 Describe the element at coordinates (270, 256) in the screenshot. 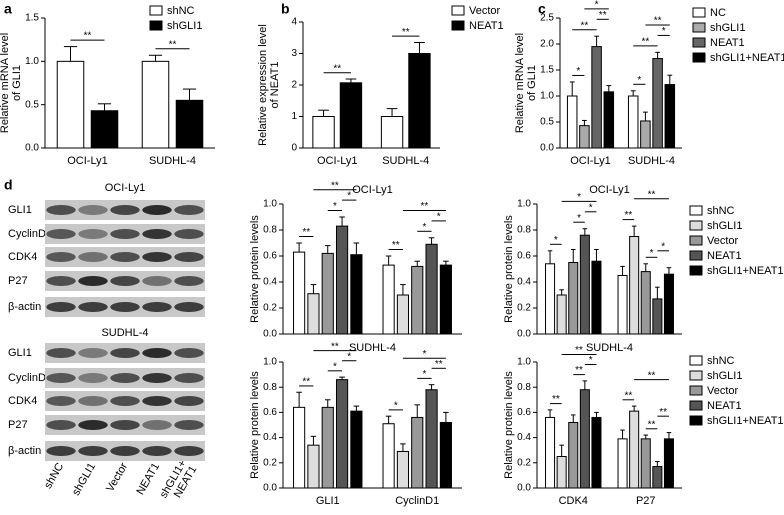

I see `y-tick-label: 0.6` at that location.